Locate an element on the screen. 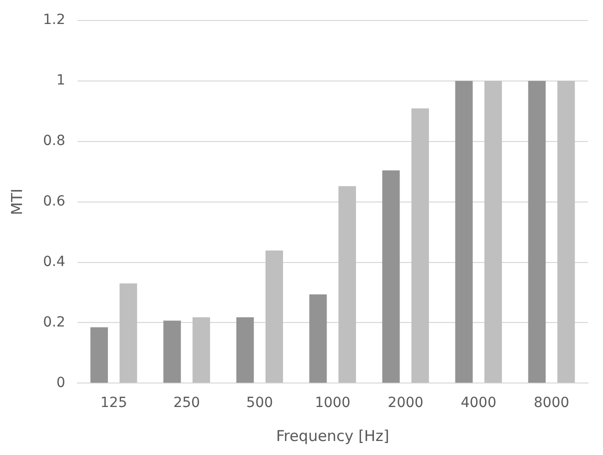  y-tick-label: 1 is located at coordinates (61, 80).